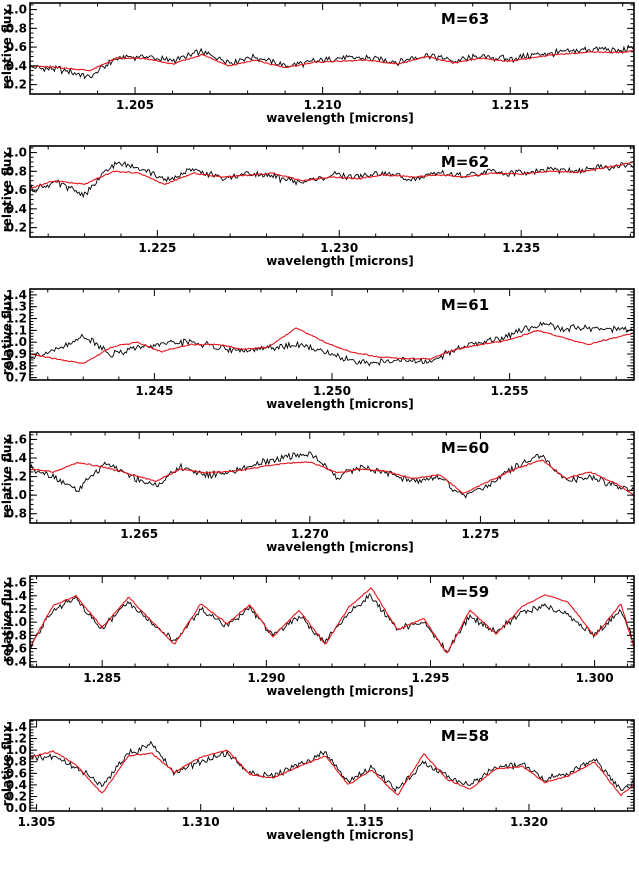  Describe the element at coordinates (595, 678) in the screenshot. I see `x-tick-label: 1.300` at that location.